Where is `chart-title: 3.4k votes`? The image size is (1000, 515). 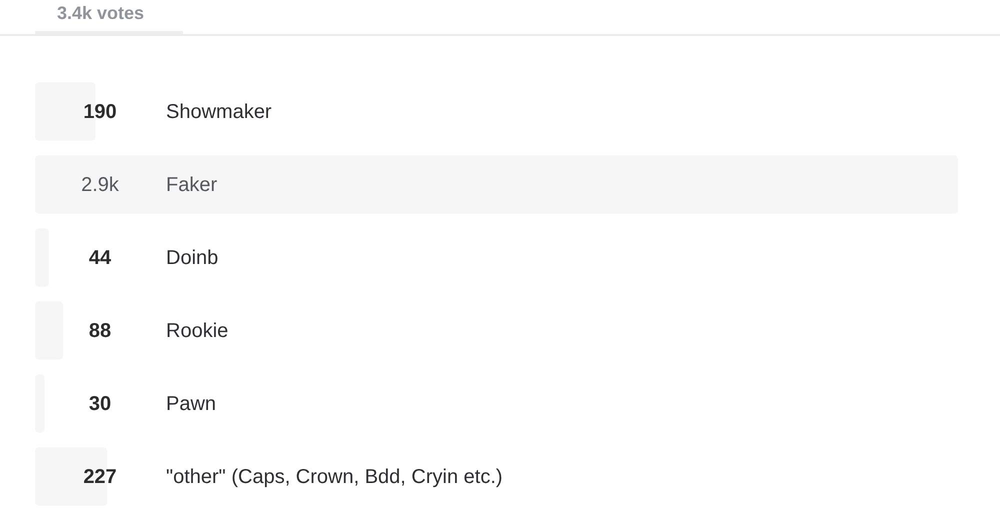 chart-title: 3.4k votes is located at coordinates (100, 12).